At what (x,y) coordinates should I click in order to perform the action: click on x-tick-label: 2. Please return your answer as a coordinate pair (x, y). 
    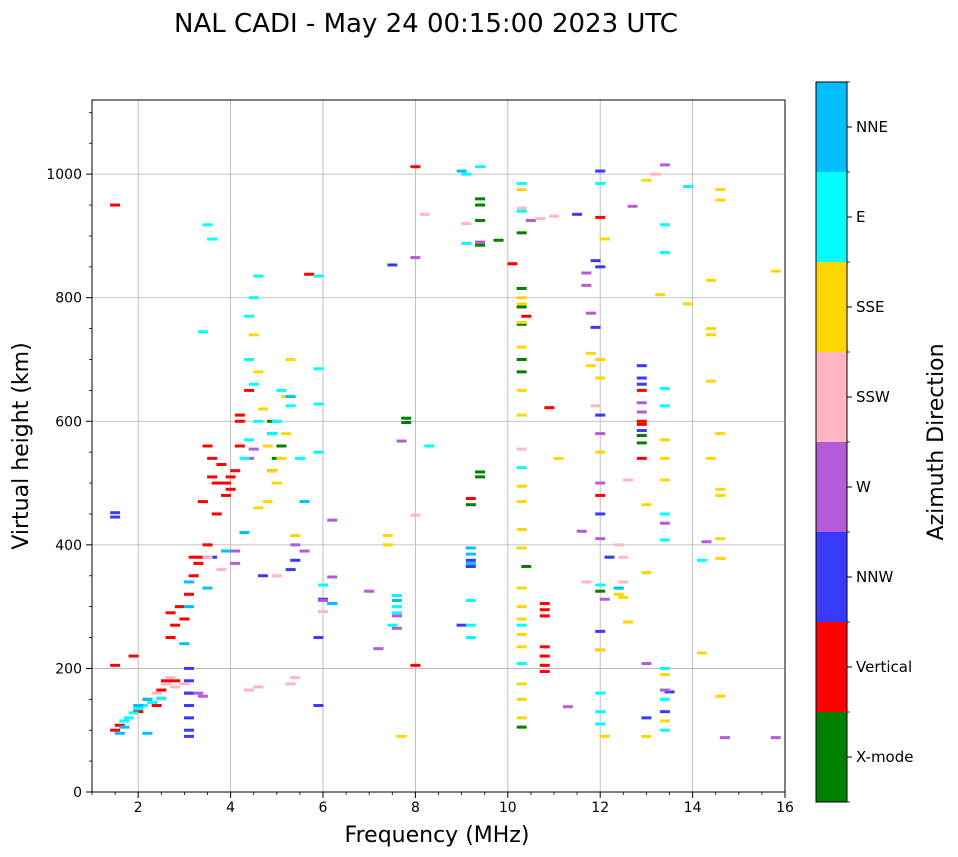
    Looking at the image, I should click on (138, 808).